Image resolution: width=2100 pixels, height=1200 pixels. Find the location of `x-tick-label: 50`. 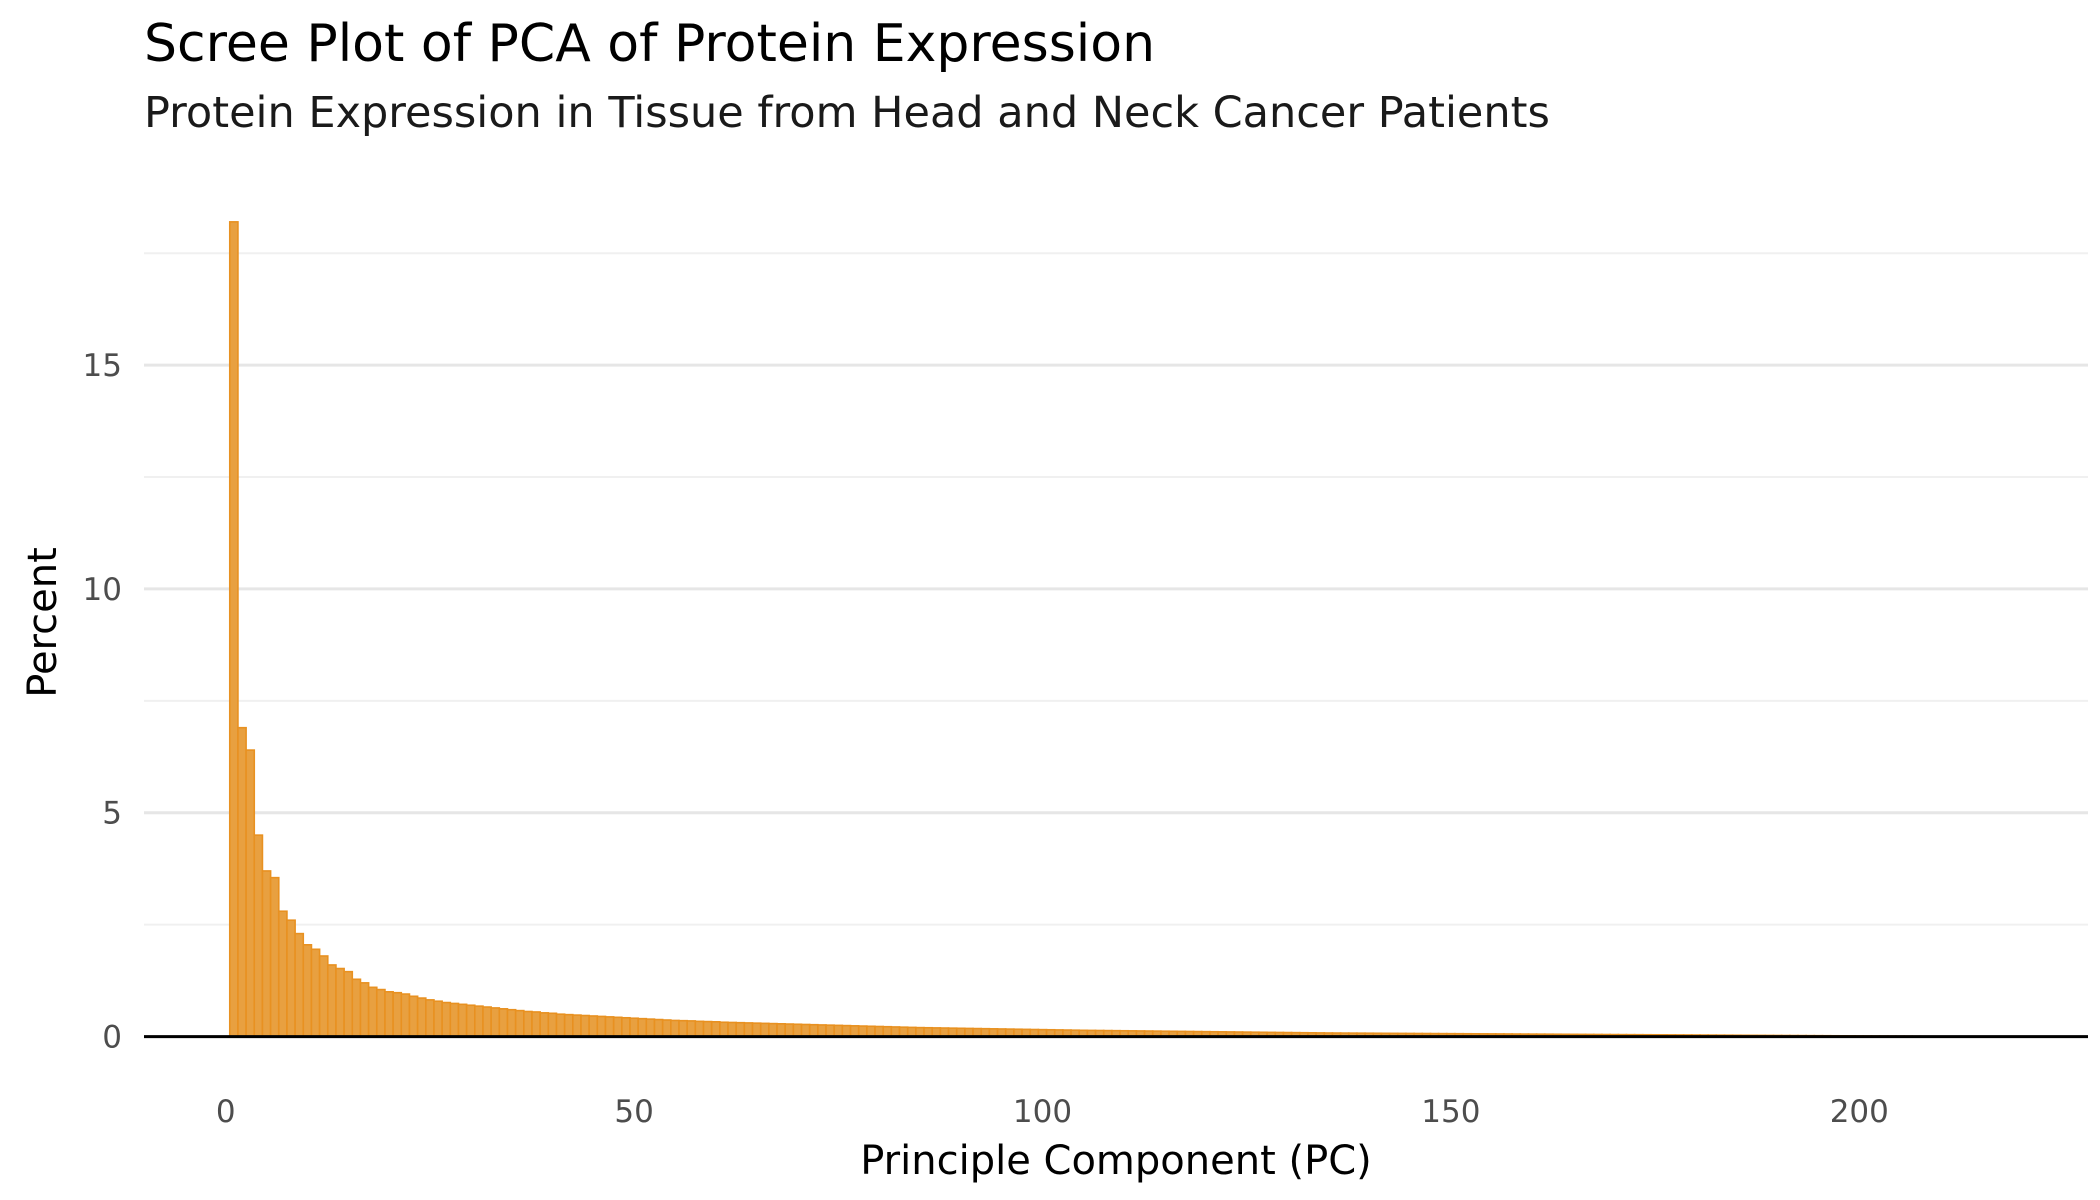

x-tick-label: 50 is located at coordinates (633, 1112).